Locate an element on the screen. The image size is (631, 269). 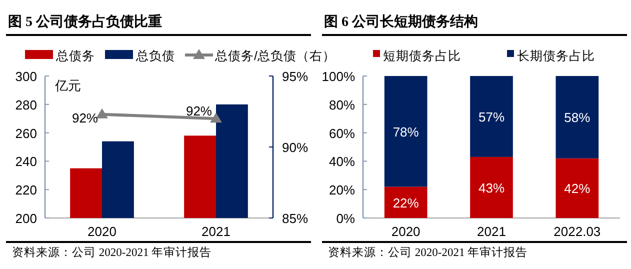
y-tick-label: 200 is located at coordinates (26, 218).